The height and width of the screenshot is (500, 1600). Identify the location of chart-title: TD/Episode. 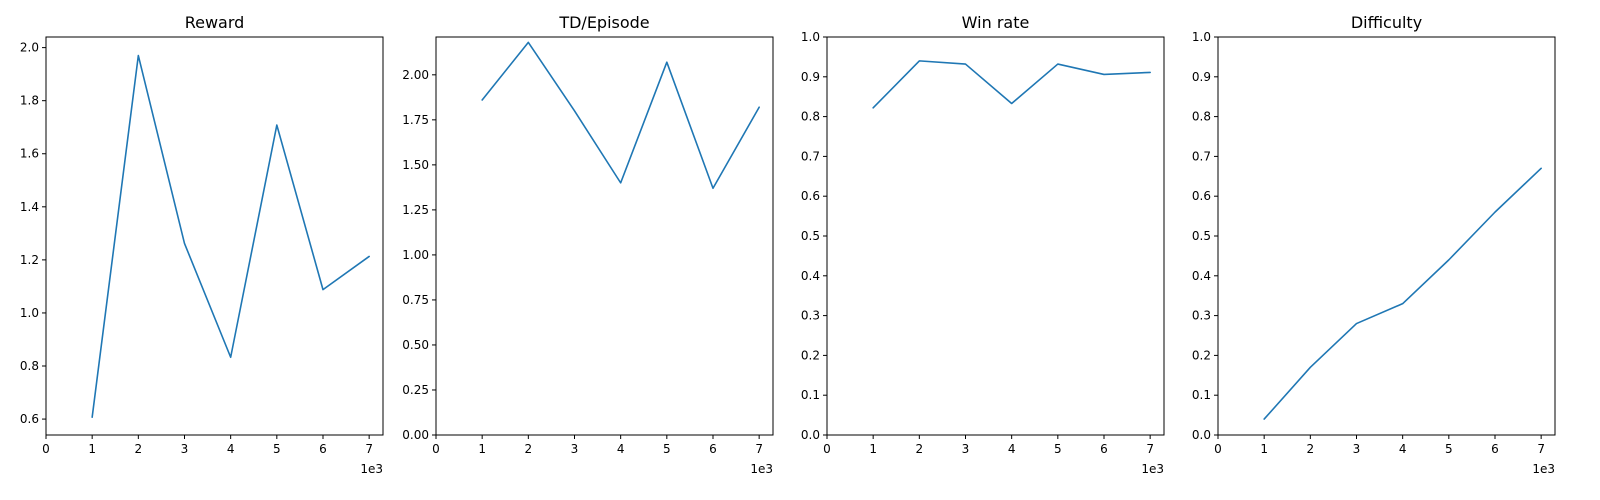
(603, 22).